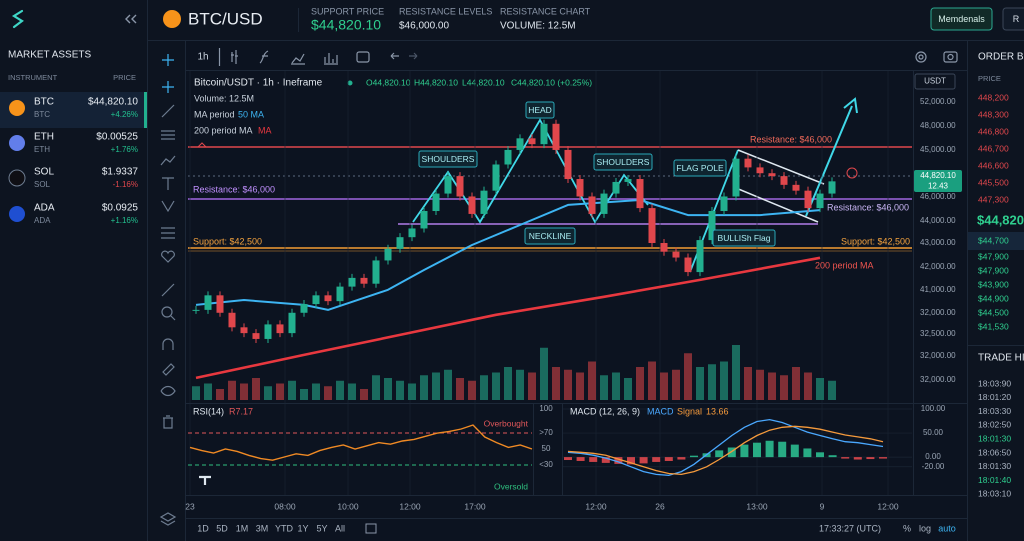 The height and width of the screenshot is (541, 1024). I want to click on stat-value: $46,000.00, so click(424, 26).